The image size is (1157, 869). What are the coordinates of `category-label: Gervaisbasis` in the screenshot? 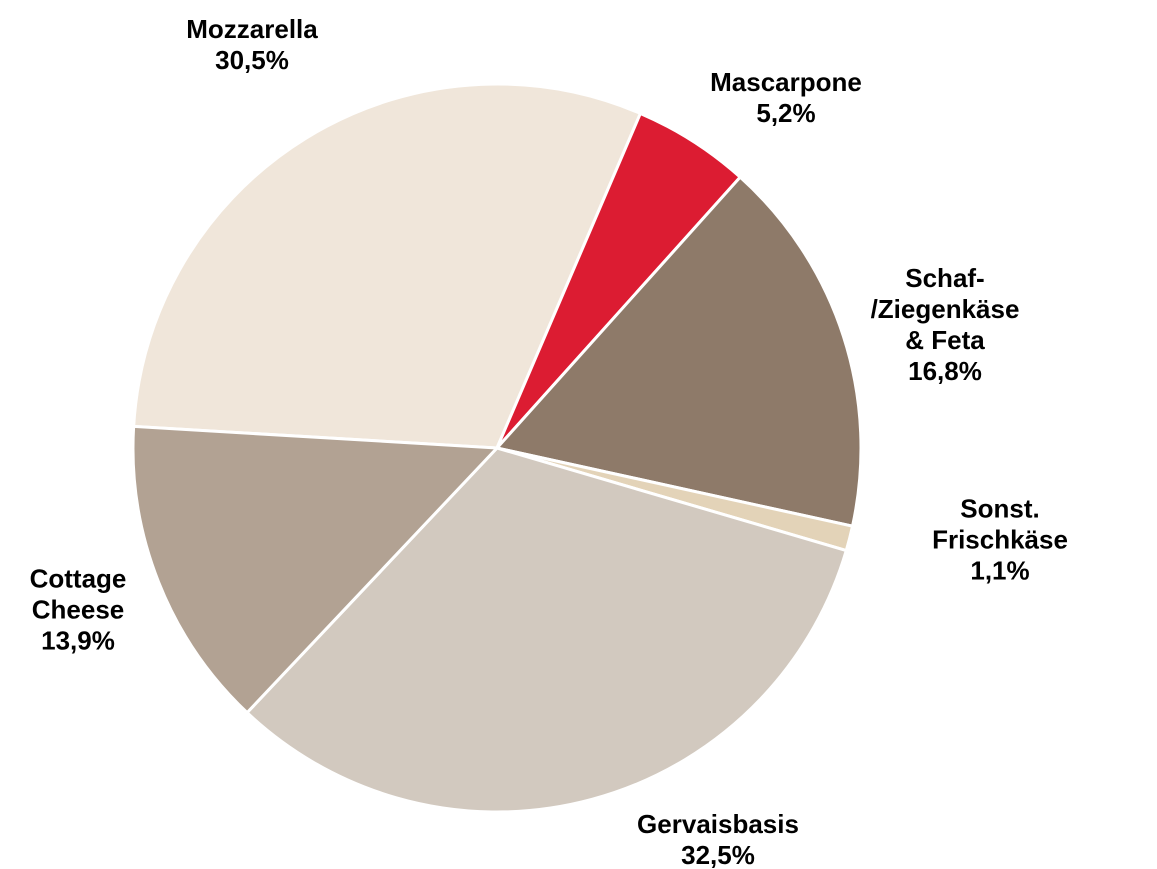 It's located at (718, 824).